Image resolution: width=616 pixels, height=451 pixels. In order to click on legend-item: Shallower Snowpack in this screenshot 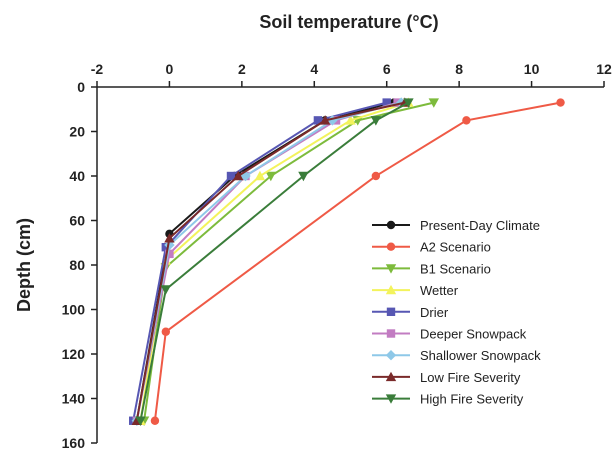, I will do `click(456, 355)`.